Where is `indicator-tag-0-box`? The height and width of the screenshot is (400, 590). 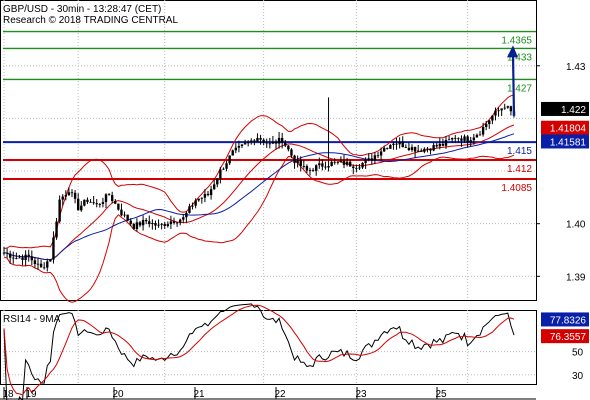
indicator-tag-0-box is located at coordinates (565, 127).